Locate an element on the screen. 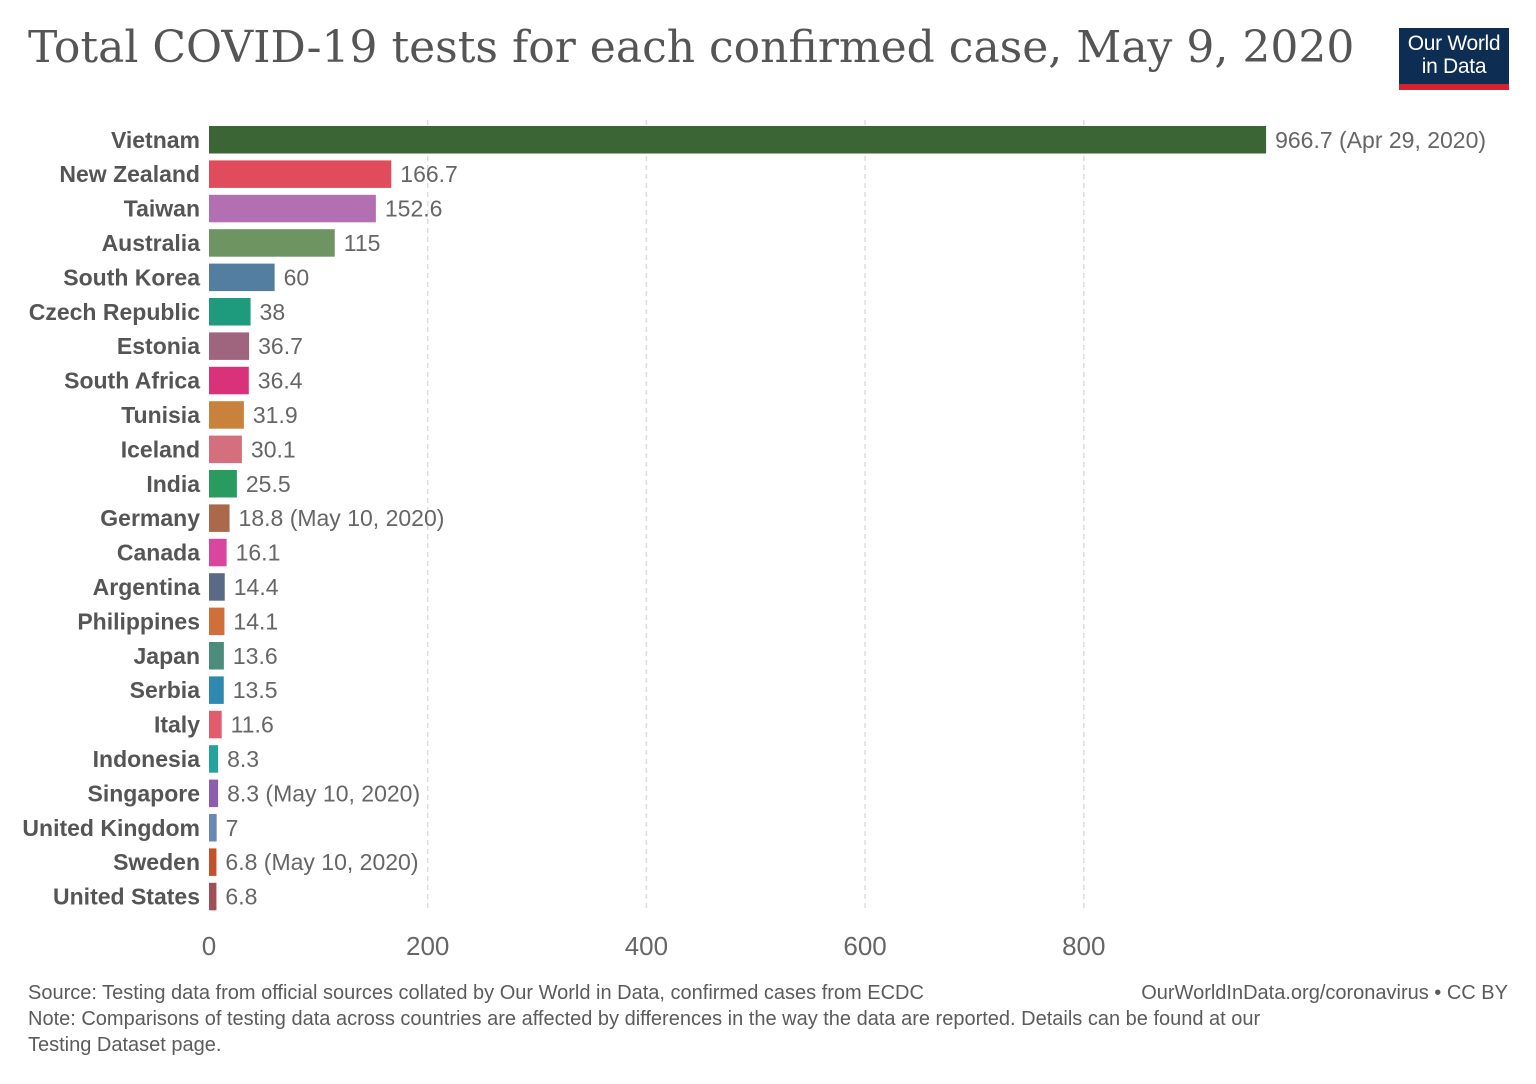 This screenshot has height=1084, width=1536. category-label: Singapore is located at coordinates (144, 793).